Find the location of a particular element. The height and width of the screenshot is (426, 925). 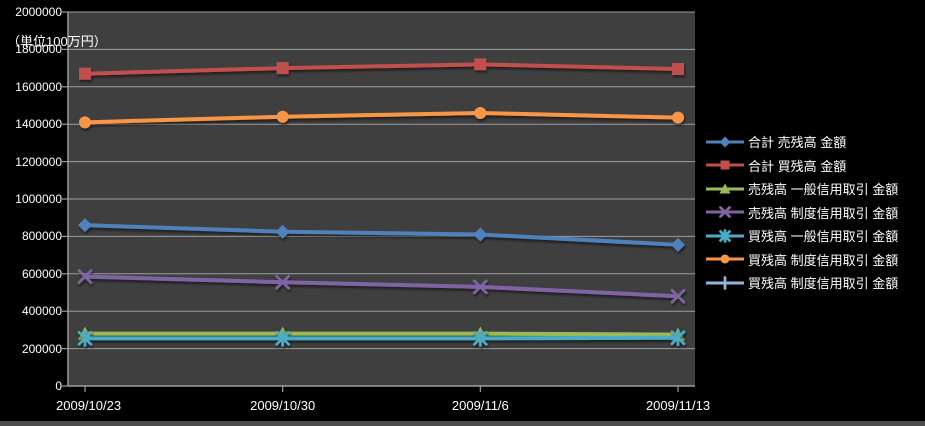

y-axis-label: 400000 is located at coordinates (41, 311).